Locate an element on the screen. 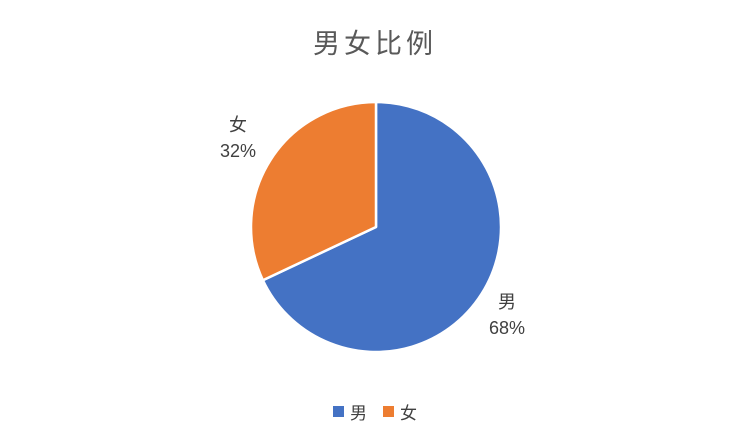 This screenshot has width=750, height=445. chart-title: 男女比例 is located at coordinates (375, 44).